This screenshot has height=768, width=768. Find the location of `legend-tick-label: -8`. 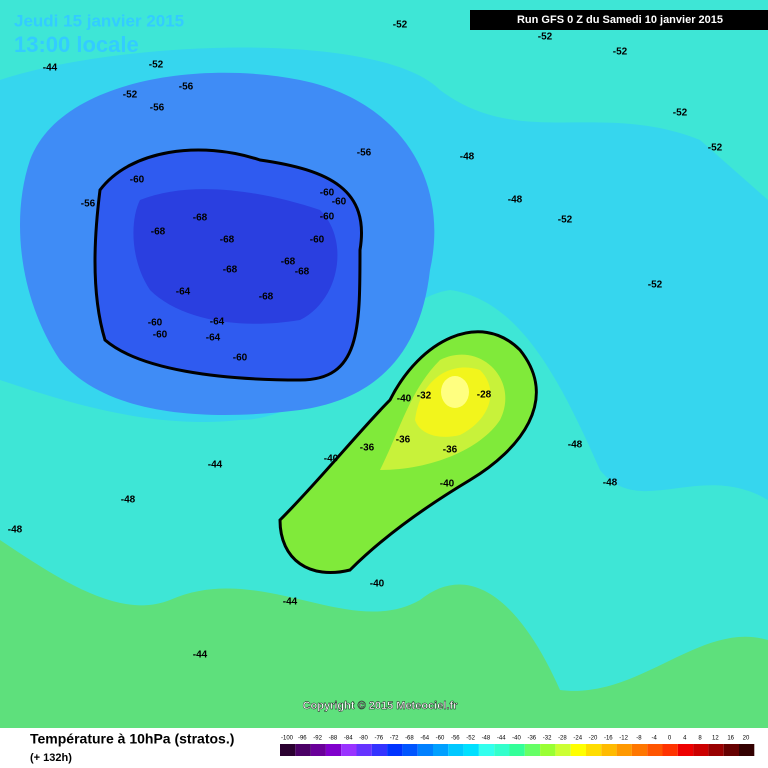

legend-tick-label: -8 is located at coordinates (639, 739).